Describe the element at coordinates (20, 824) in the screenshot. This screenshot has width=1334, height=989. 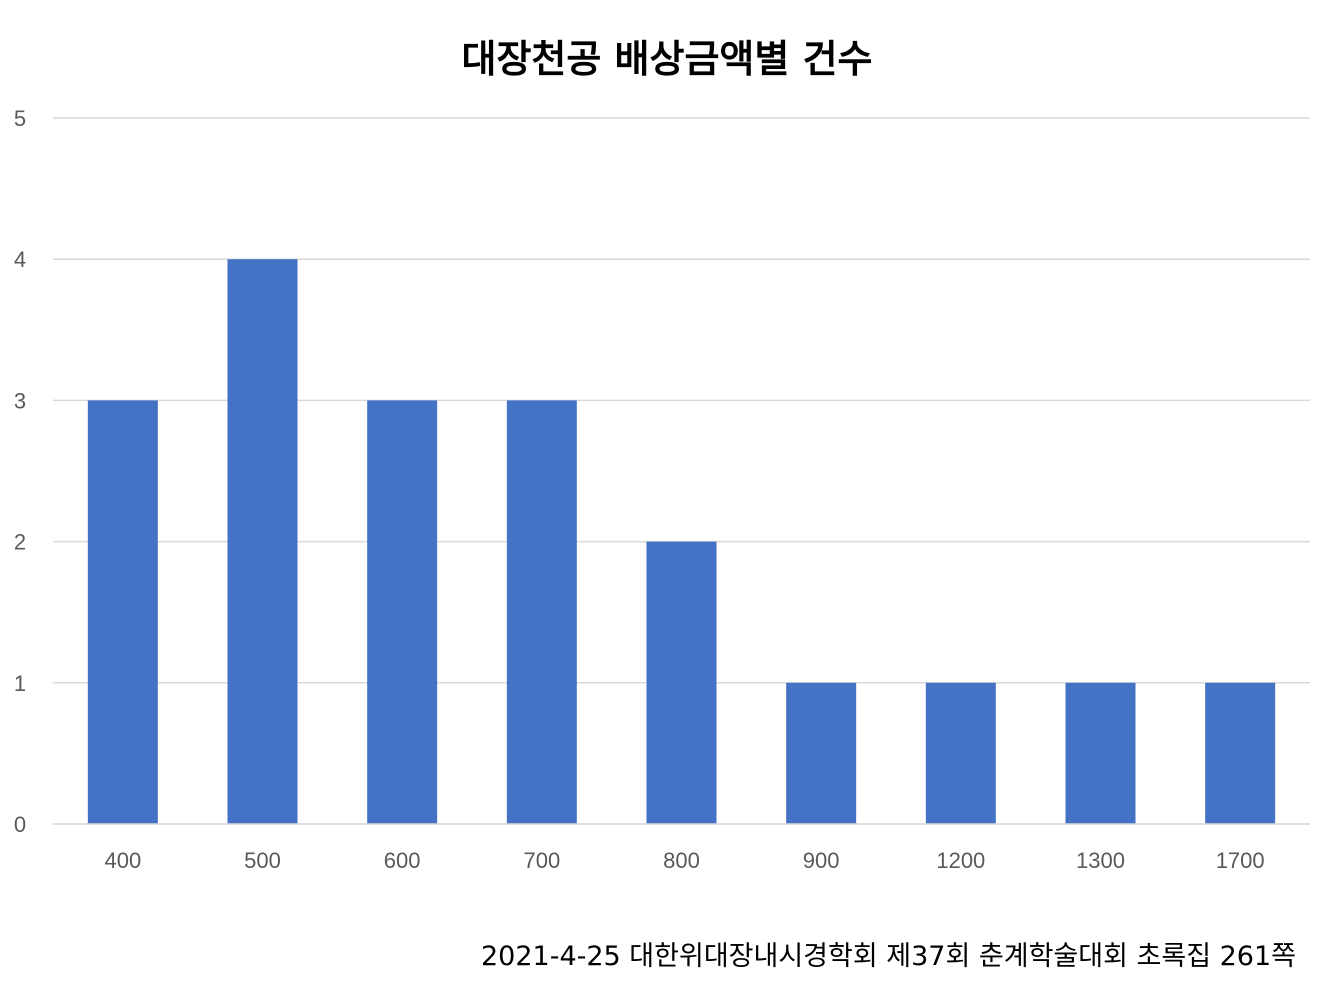
I see `y-tick-label: 0` at that location.